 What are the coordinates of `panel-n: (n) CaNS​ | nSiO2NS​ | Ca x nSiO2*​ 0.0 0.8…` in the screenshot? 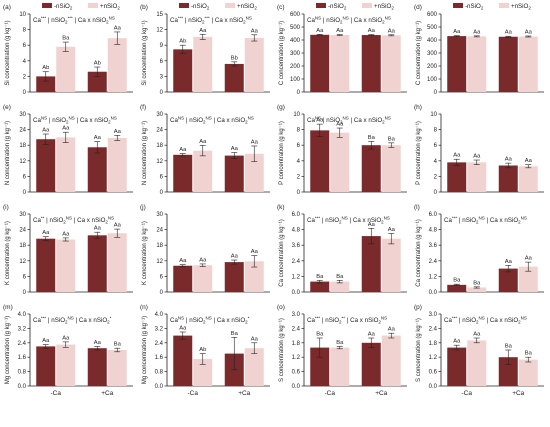 It's located at (205, 350).